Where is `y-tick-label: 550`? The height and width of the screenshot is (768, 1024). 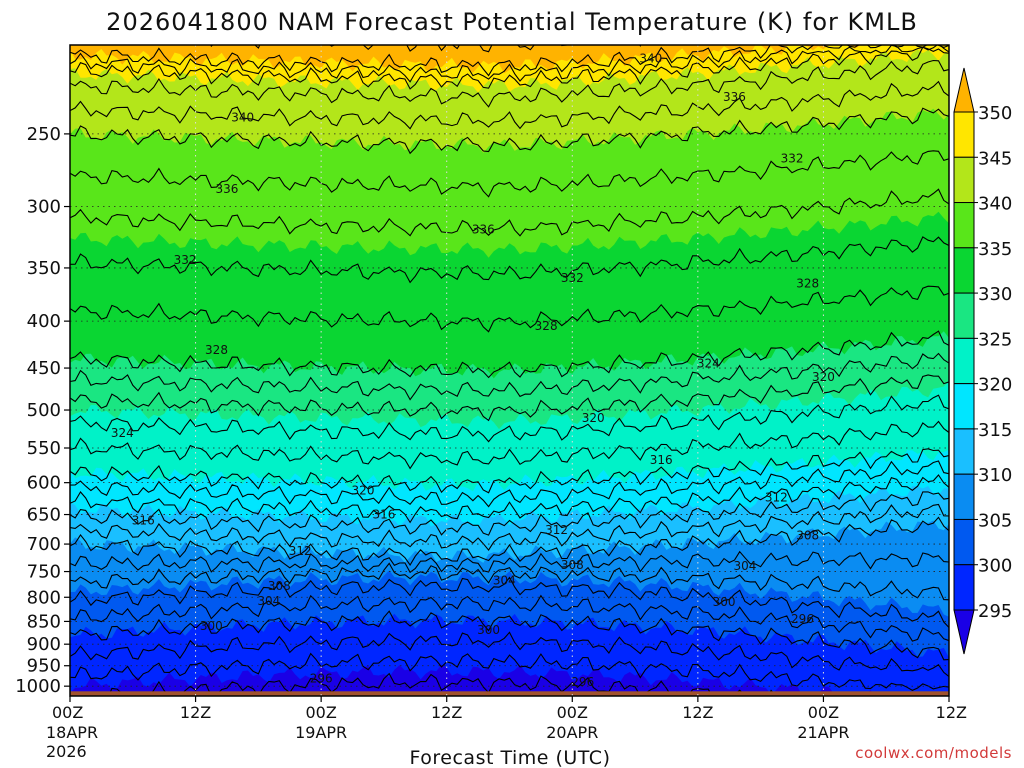 y-tick-label: 550 is located at coordinates (44, 448).